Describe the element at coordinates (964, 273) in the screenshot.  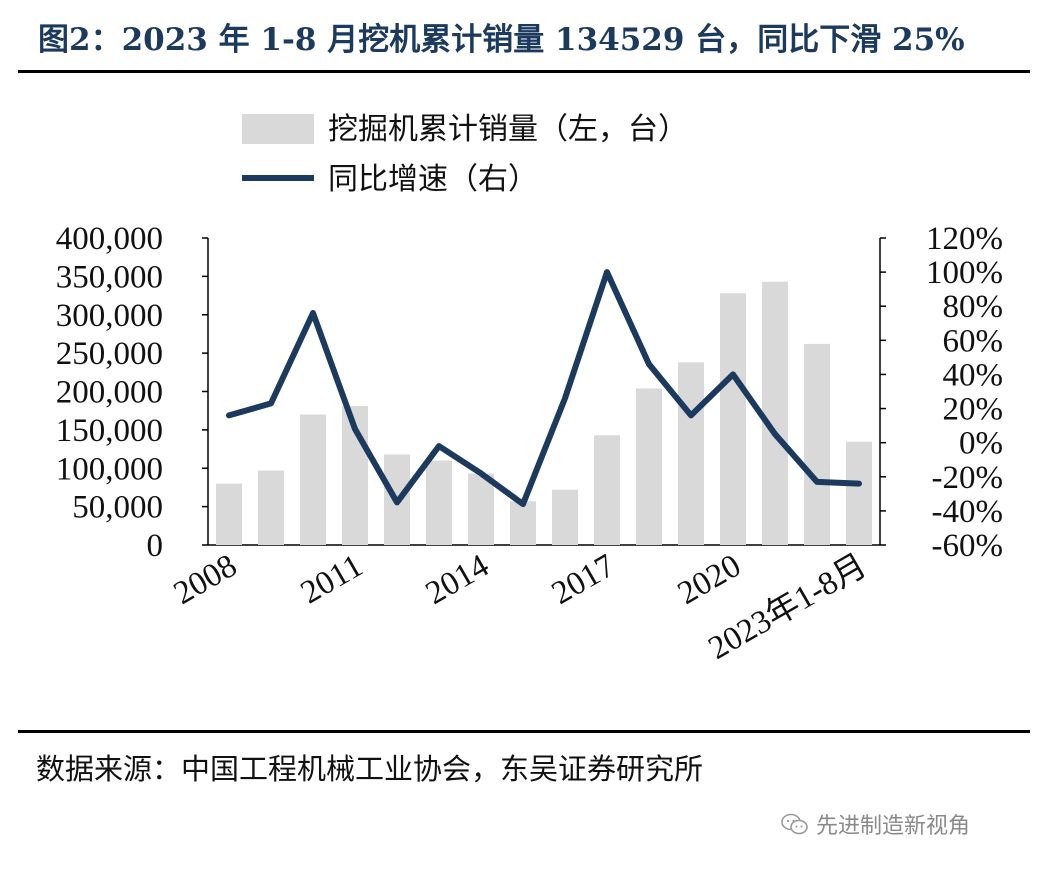
I see `right-tick-label: 100%` at that location.